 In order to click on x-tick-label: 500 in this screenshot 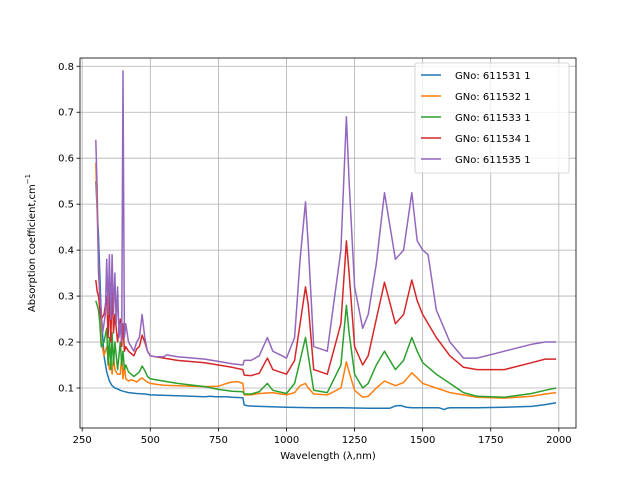, I will do `click(150, 440)`.